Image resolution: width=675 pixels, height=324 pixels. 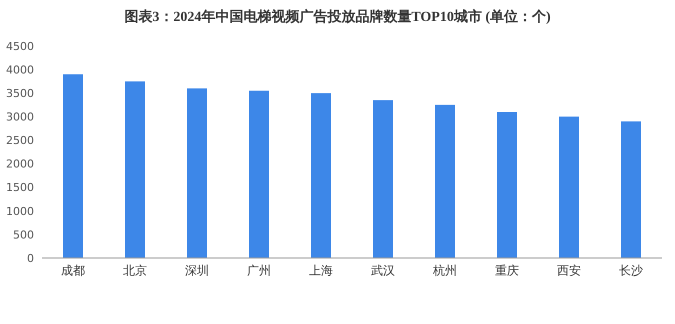 What do you see at coordinates (507, 271) in the screenshot?
I see `x-tick-label: 重庆` at bounding box center [507, 271].